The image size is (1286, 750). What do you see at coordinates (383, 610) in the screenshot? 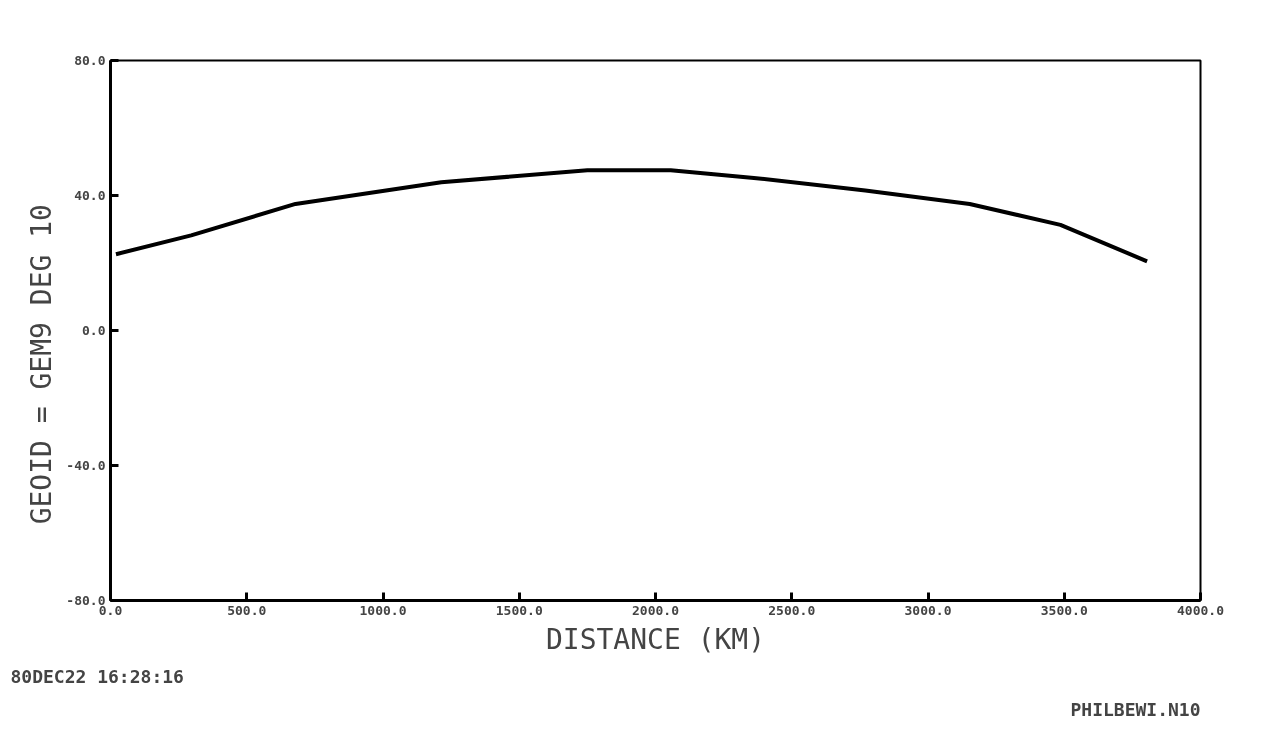
I see `x-tick-label: 1000.0` at bounding box center [383, 610].